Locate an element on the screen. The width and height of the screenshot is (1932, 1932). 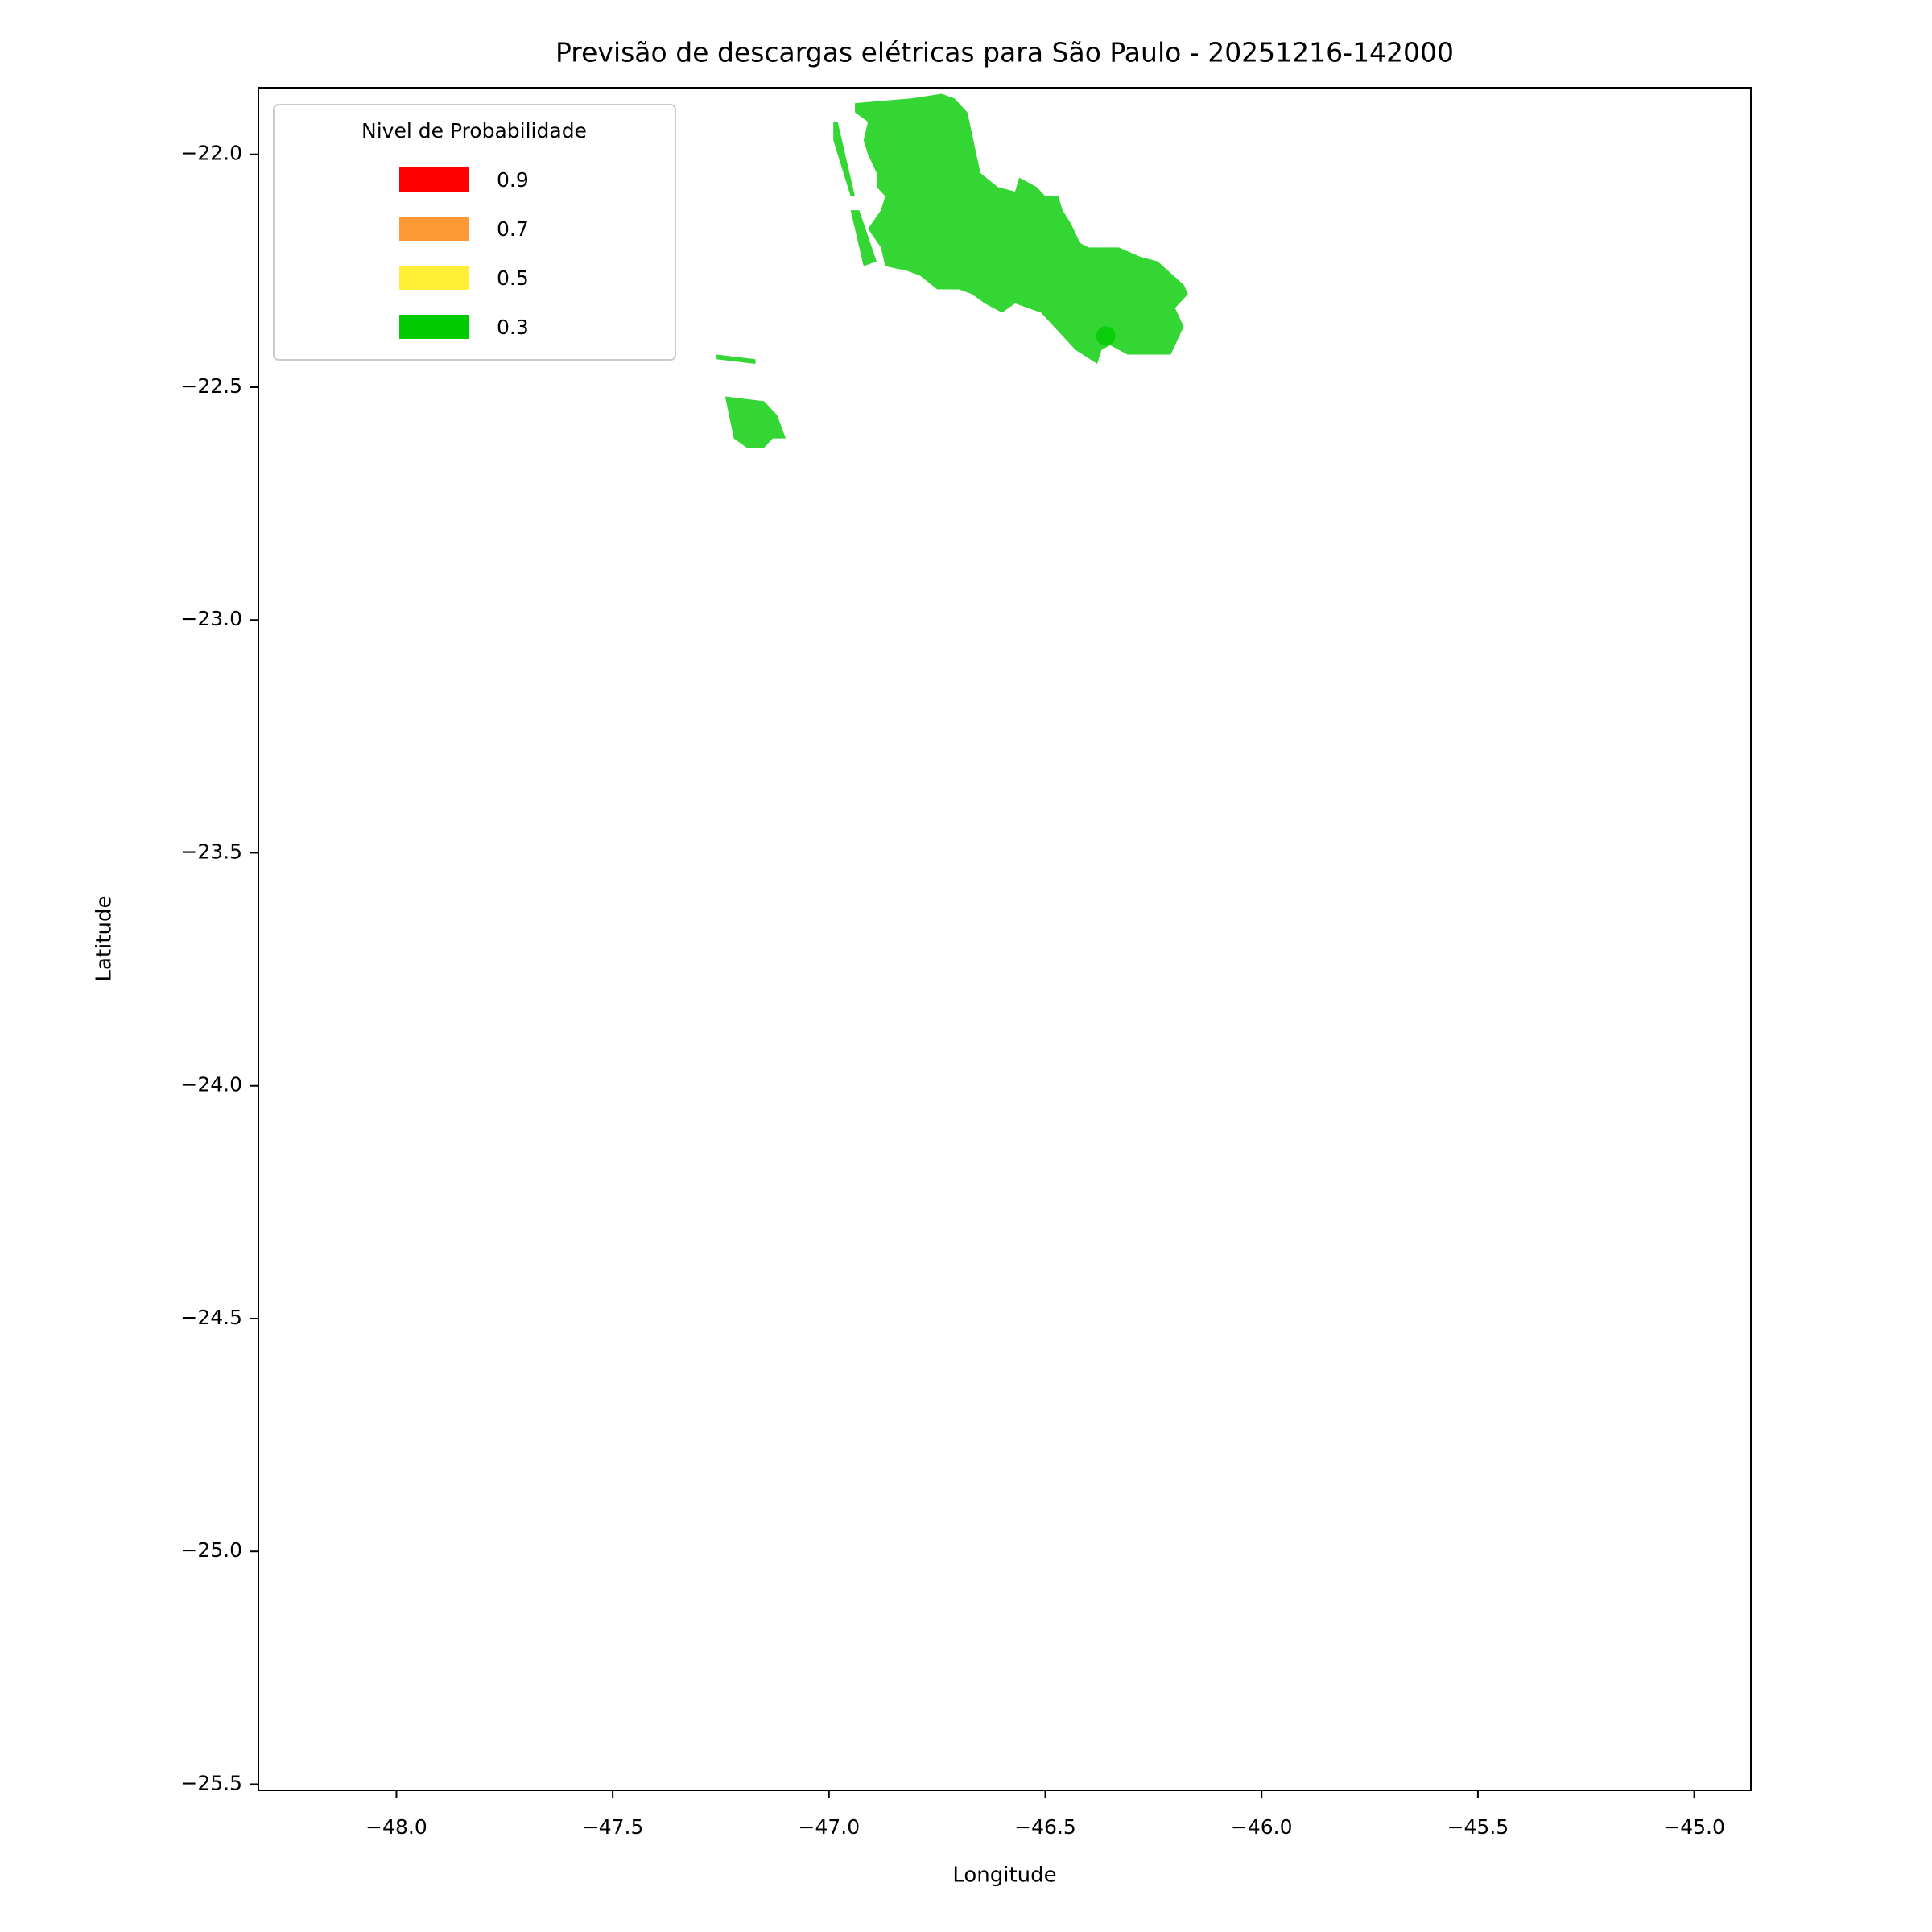
x-tick-label: −45.5 is located at coordinates (1478, 1827).